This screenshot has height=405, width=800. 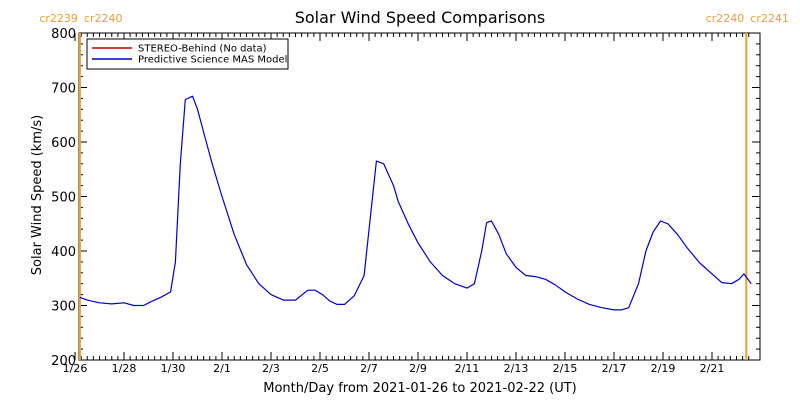 I want to click on x-tick-label: 1/26, so click(x=75, y=368).